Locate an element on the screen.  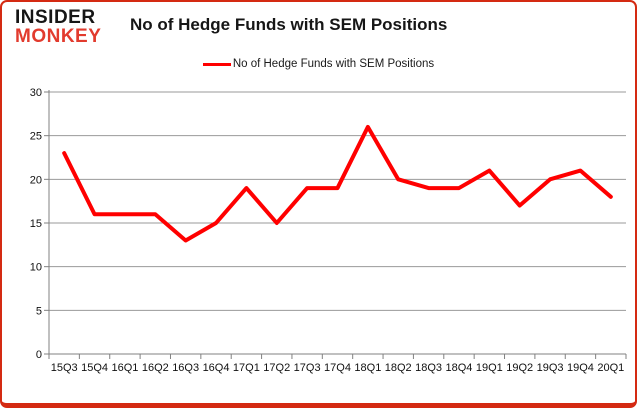
y-tick-label: 20 is located at coordinates (36, 180).